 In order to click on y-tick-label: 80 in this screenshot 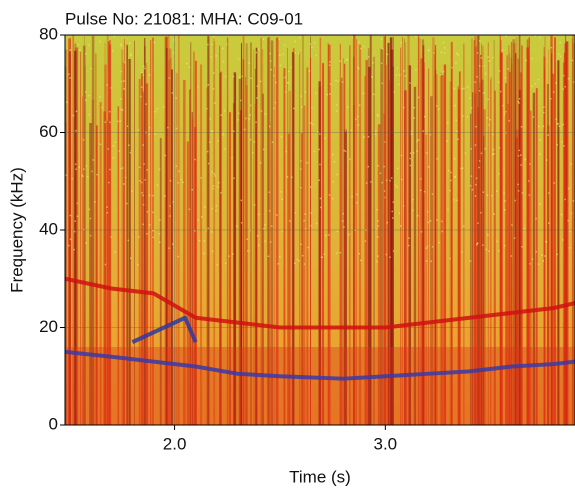, I will do `click(48, 33)`.